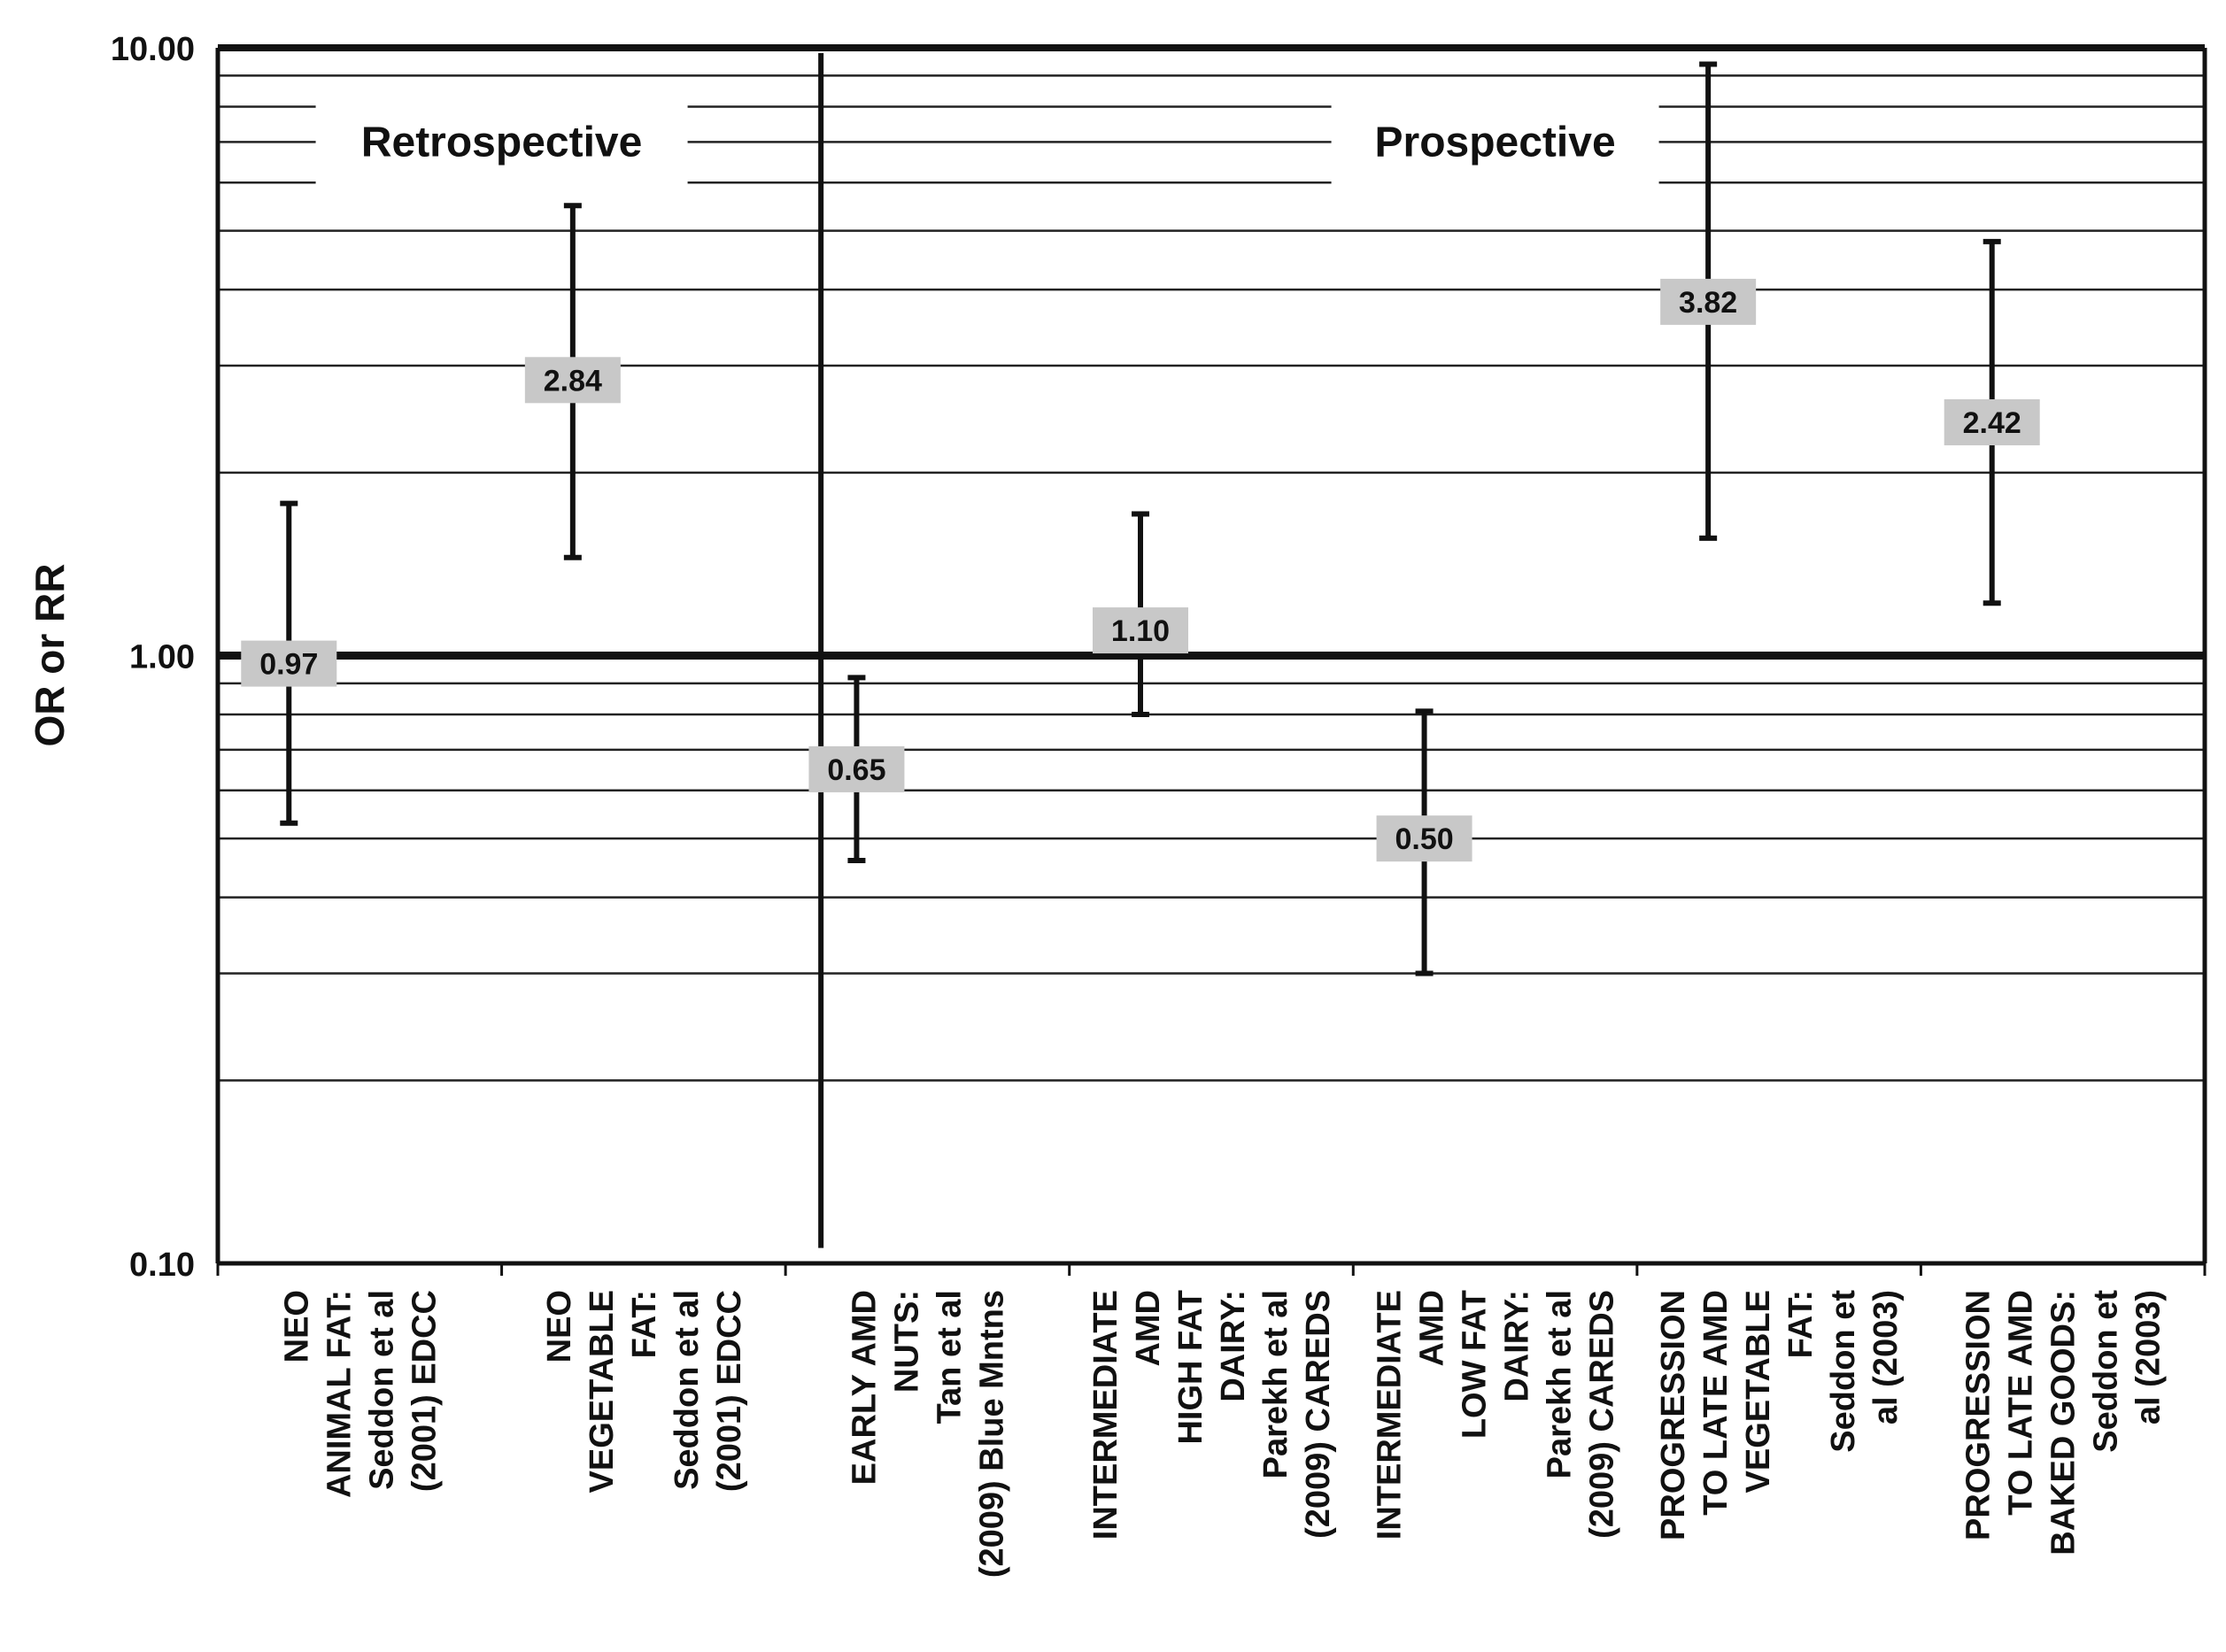 The height and width of the screenshot is (1652, 2226). Describe the element at coordinates (987, 148) in the screenshot. I see `section-label-gaps` at that location.